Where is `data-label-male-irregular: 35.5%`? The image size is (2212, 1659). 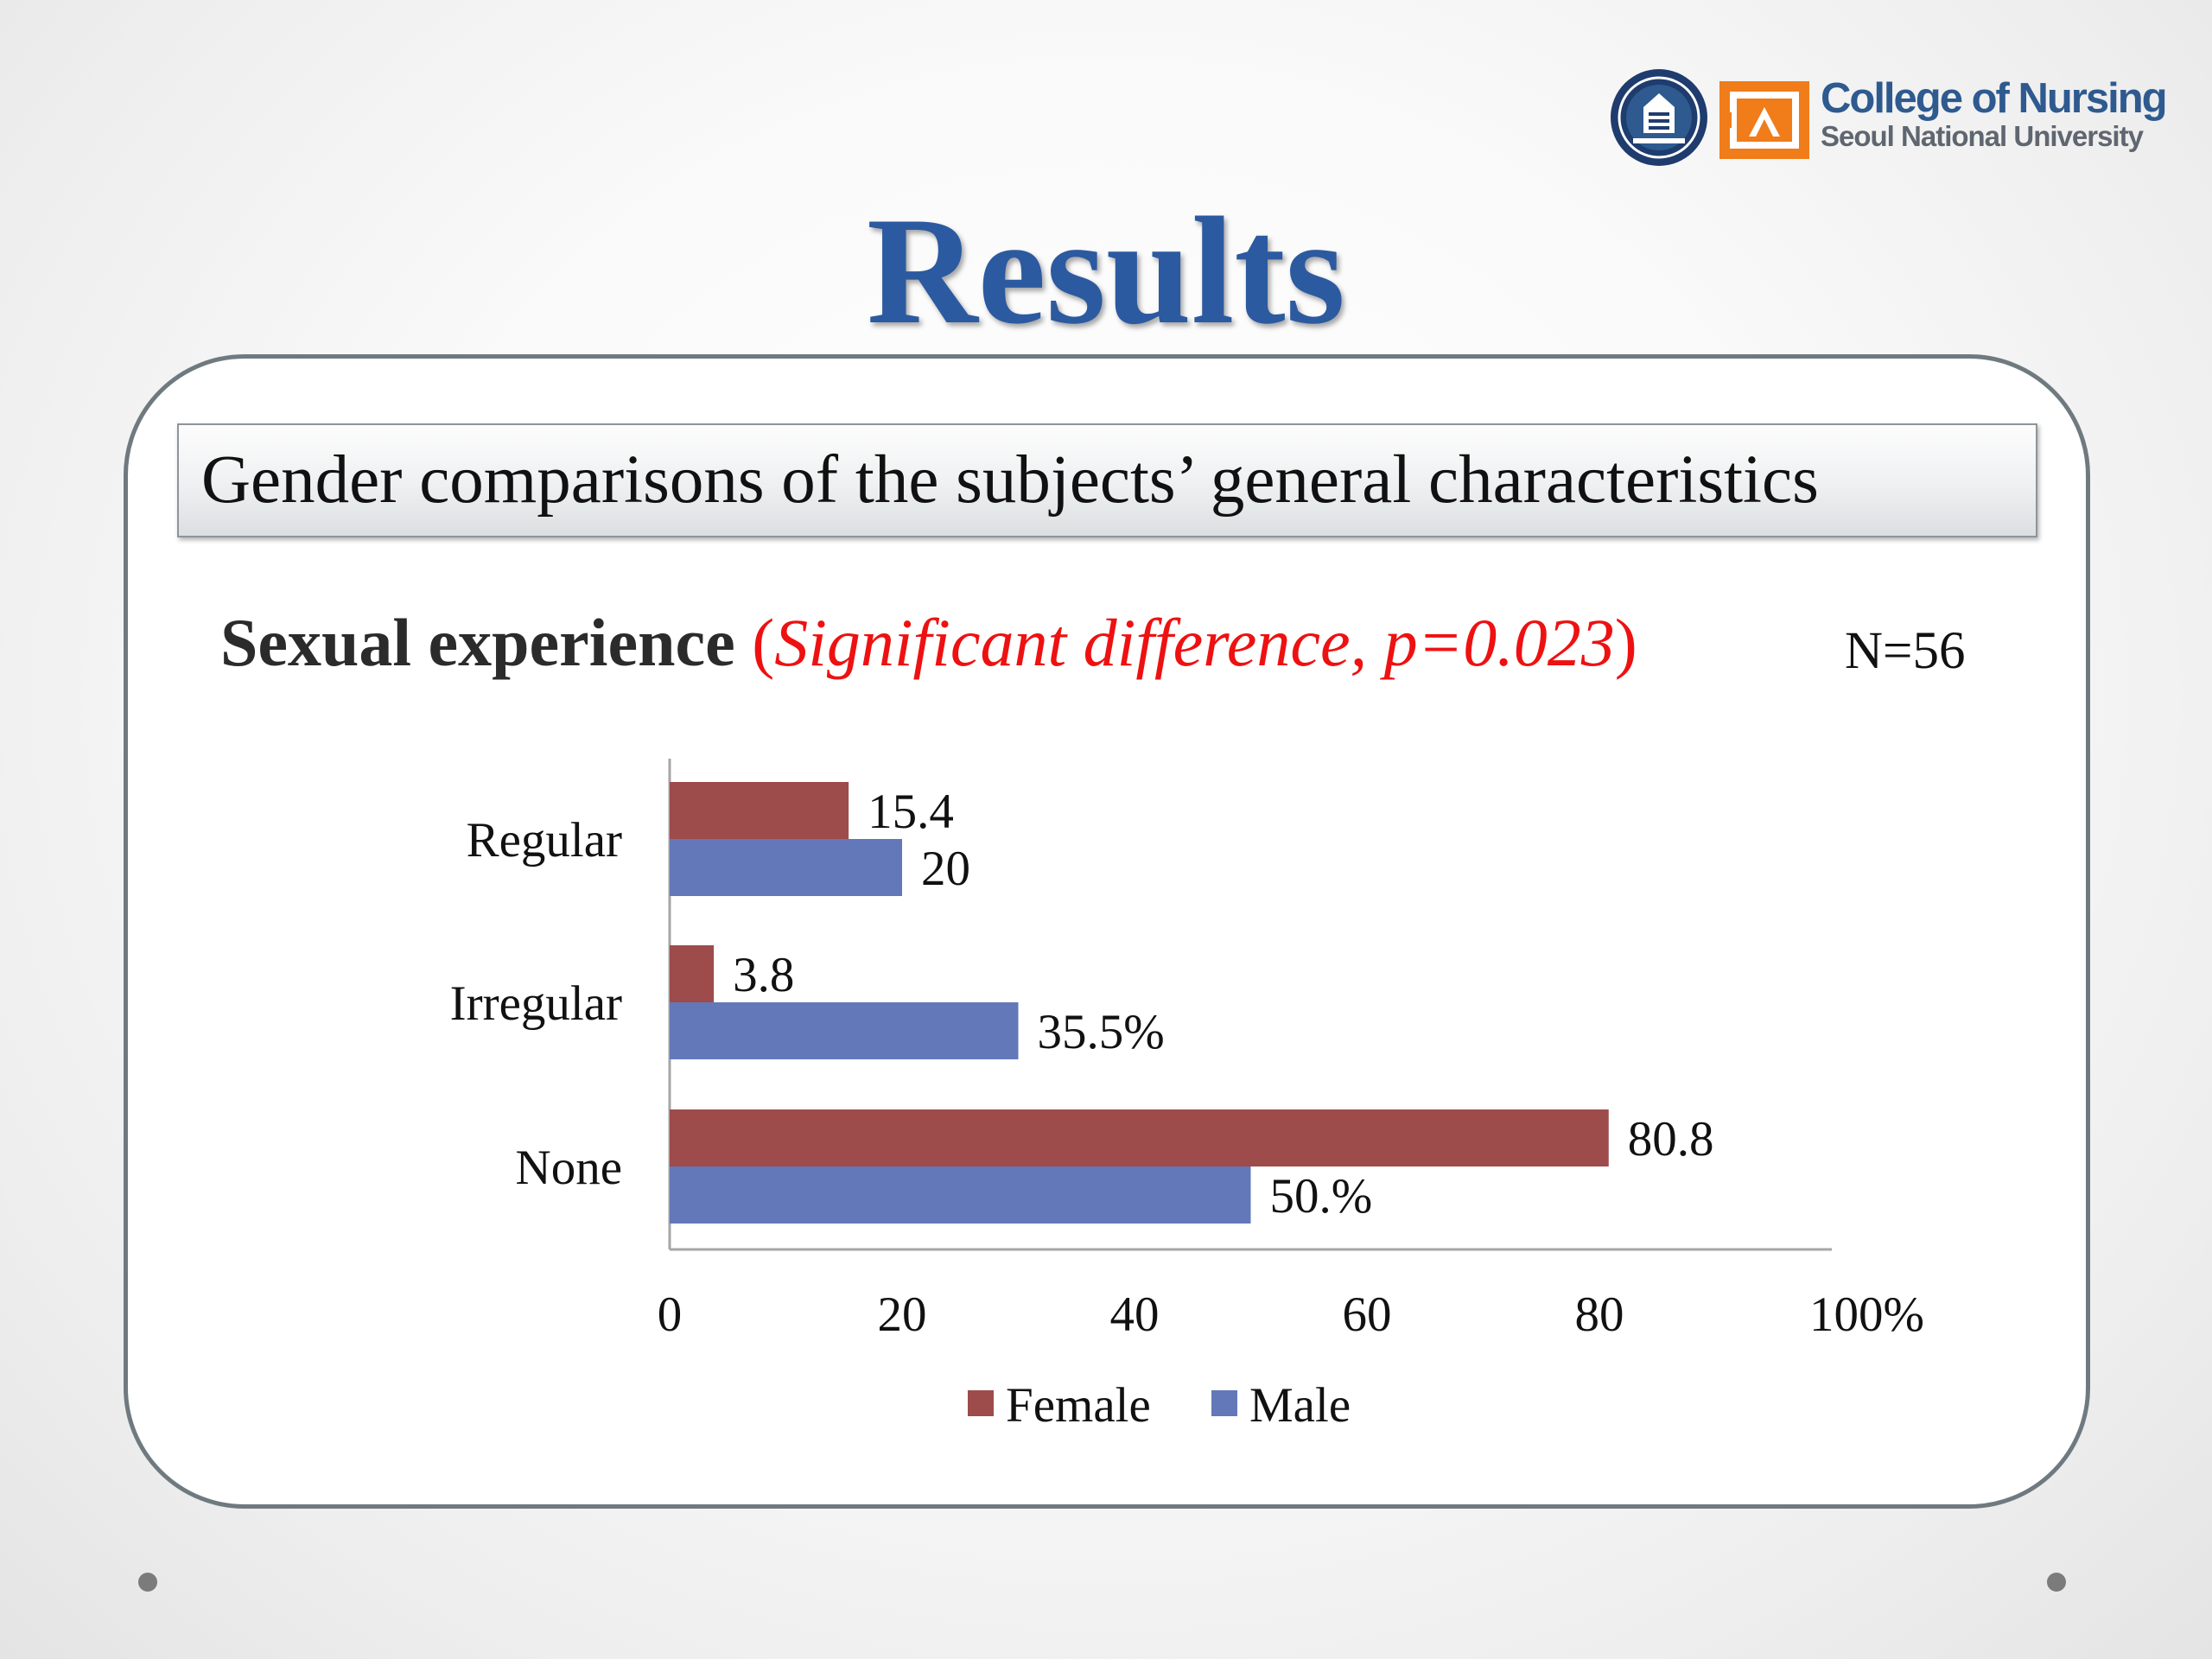 data-label-male-irregular: 35.5% is located at coordinates (1101, 1032).